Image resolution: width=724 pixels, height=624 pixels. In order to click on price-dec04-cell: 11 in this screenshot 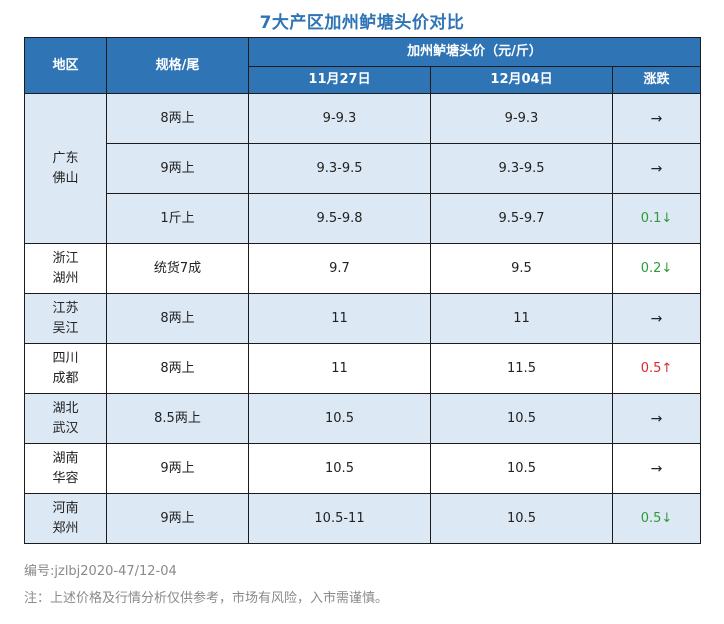, I will do `click(521, 318)`.